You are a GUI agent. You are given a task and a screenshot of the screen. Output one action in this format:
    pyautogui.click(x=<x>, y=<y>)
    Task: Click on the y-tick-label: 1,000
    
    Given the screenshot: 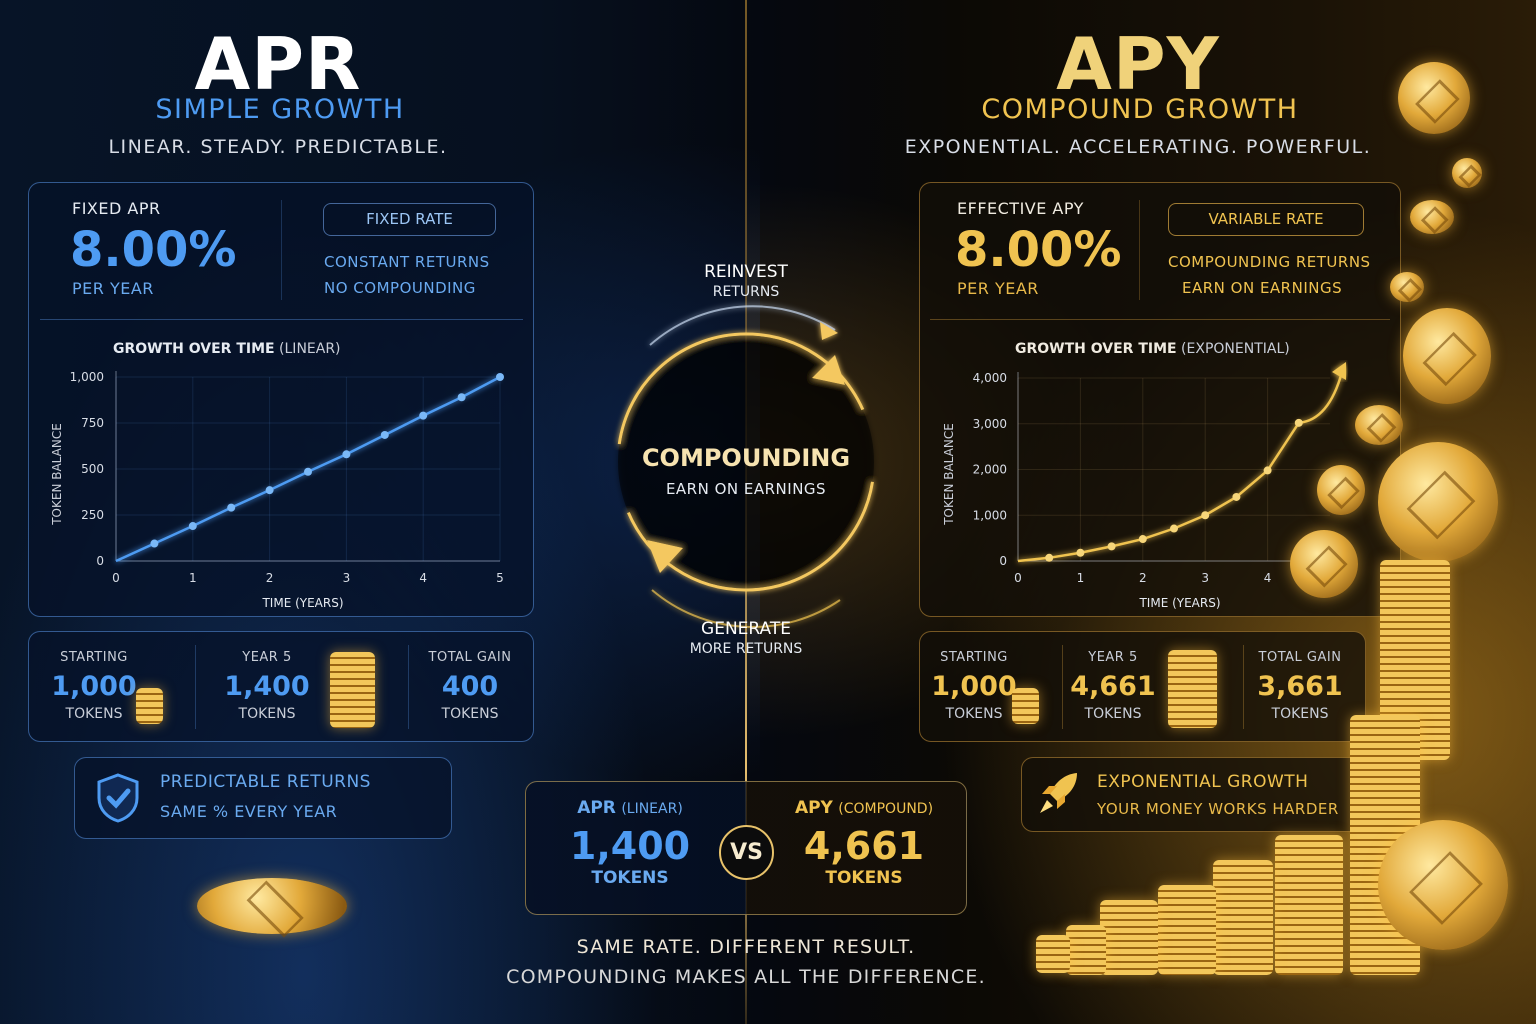 What is the action you would take?
    pyautogui.click(x=990, y=515)
    